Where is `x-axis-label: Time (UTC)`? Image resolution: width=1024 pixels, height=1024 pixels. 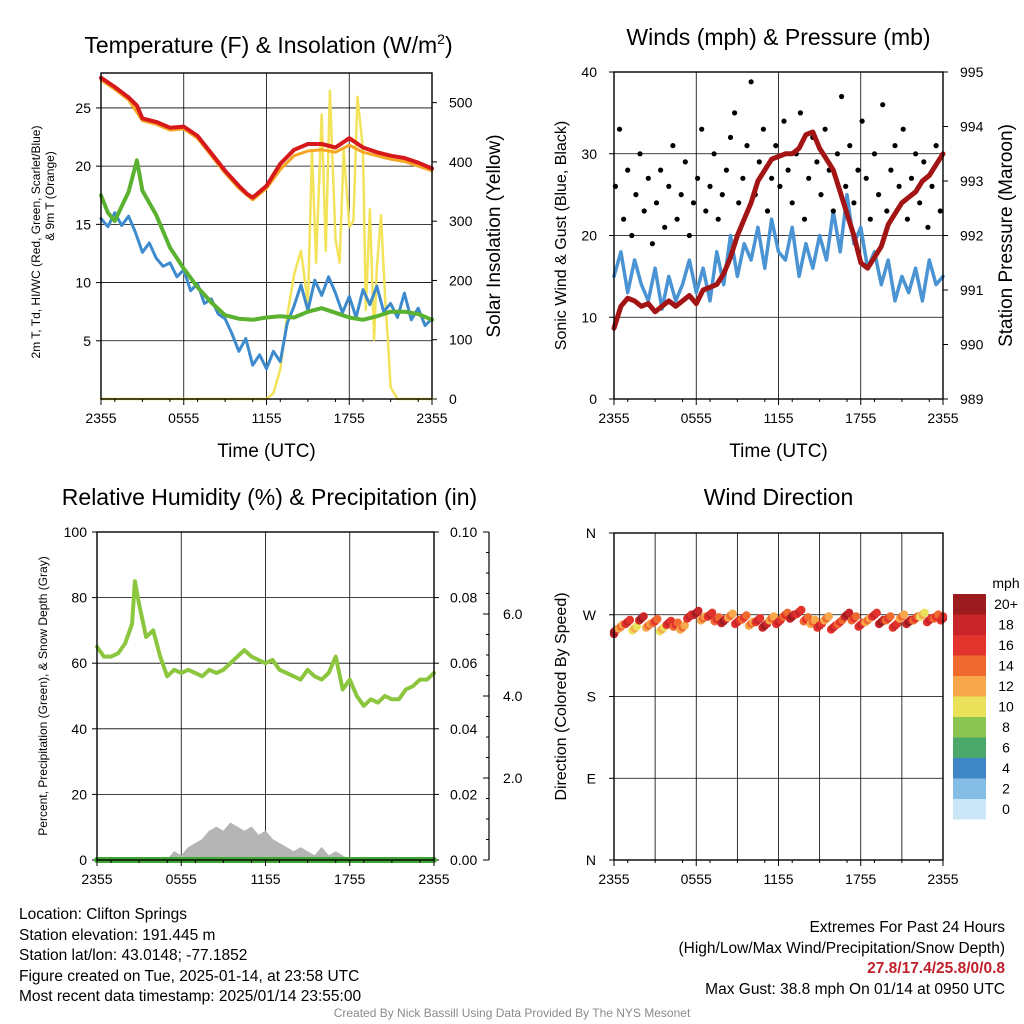
x-axis-label: Time (UTC) is located at coordinates (266, 451).